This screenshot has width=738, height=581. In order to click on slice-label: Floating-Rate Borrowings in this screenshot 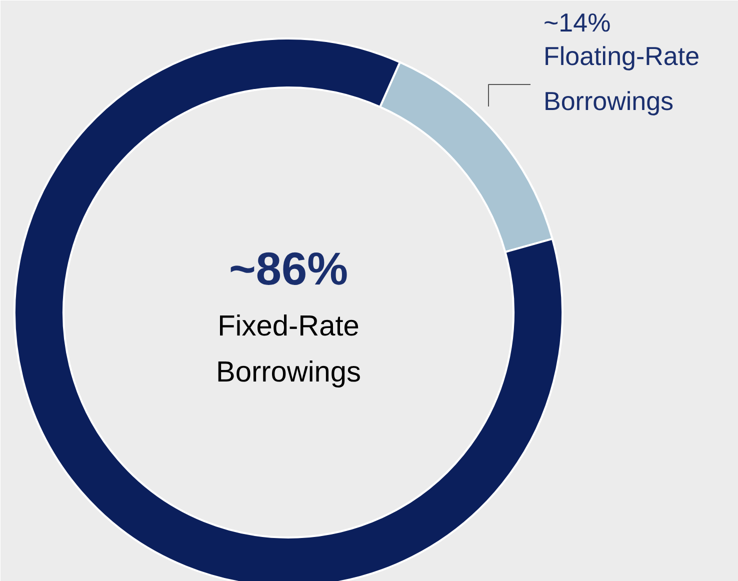, I will do `click(622, 78)`.